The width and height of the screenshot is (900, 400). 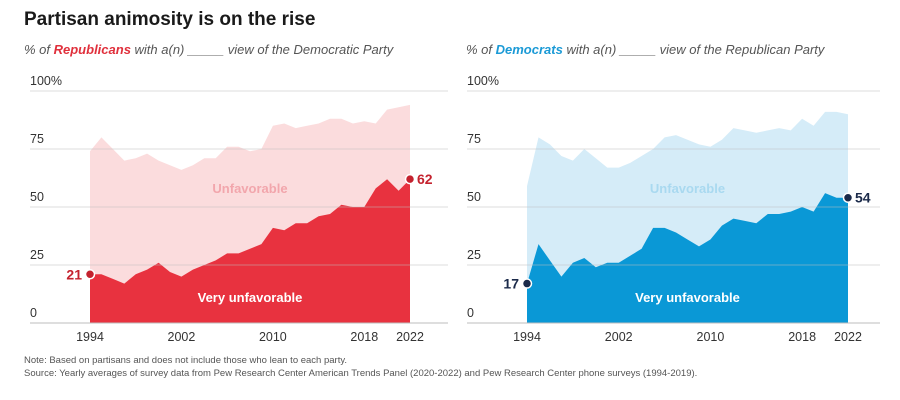 I want to click on left-subtitle-party: Republicans, so click(x=92, y=49).